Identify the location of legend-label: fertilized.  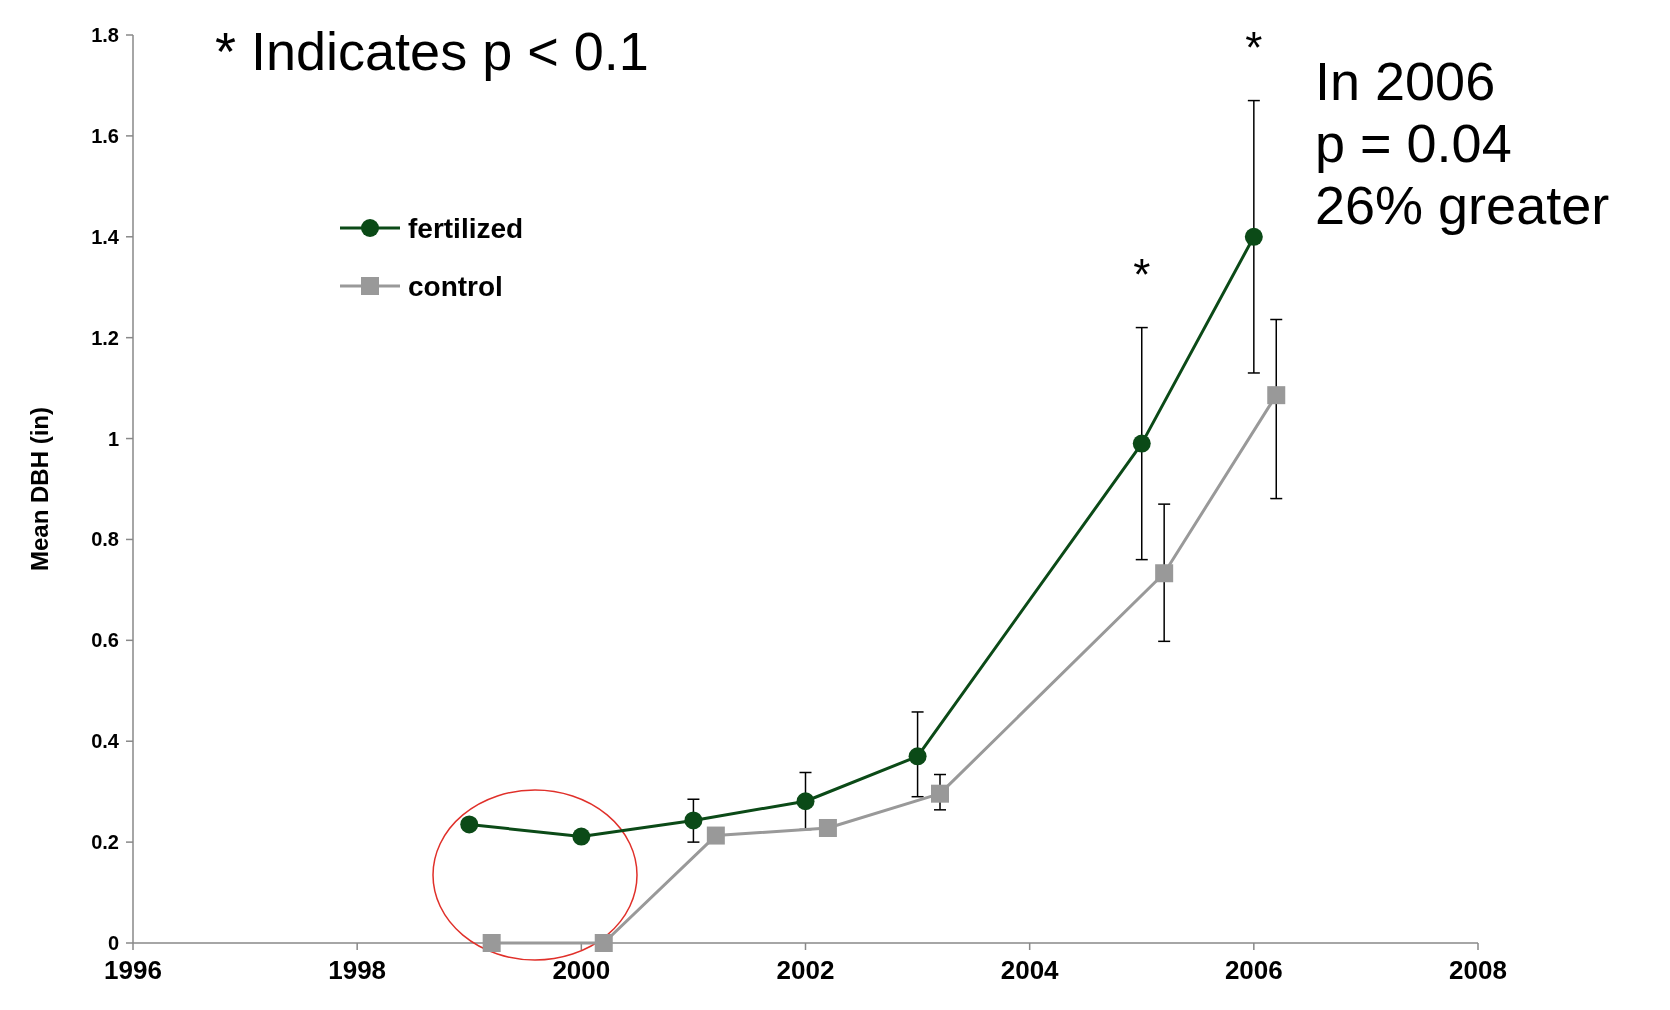
(466, 228).